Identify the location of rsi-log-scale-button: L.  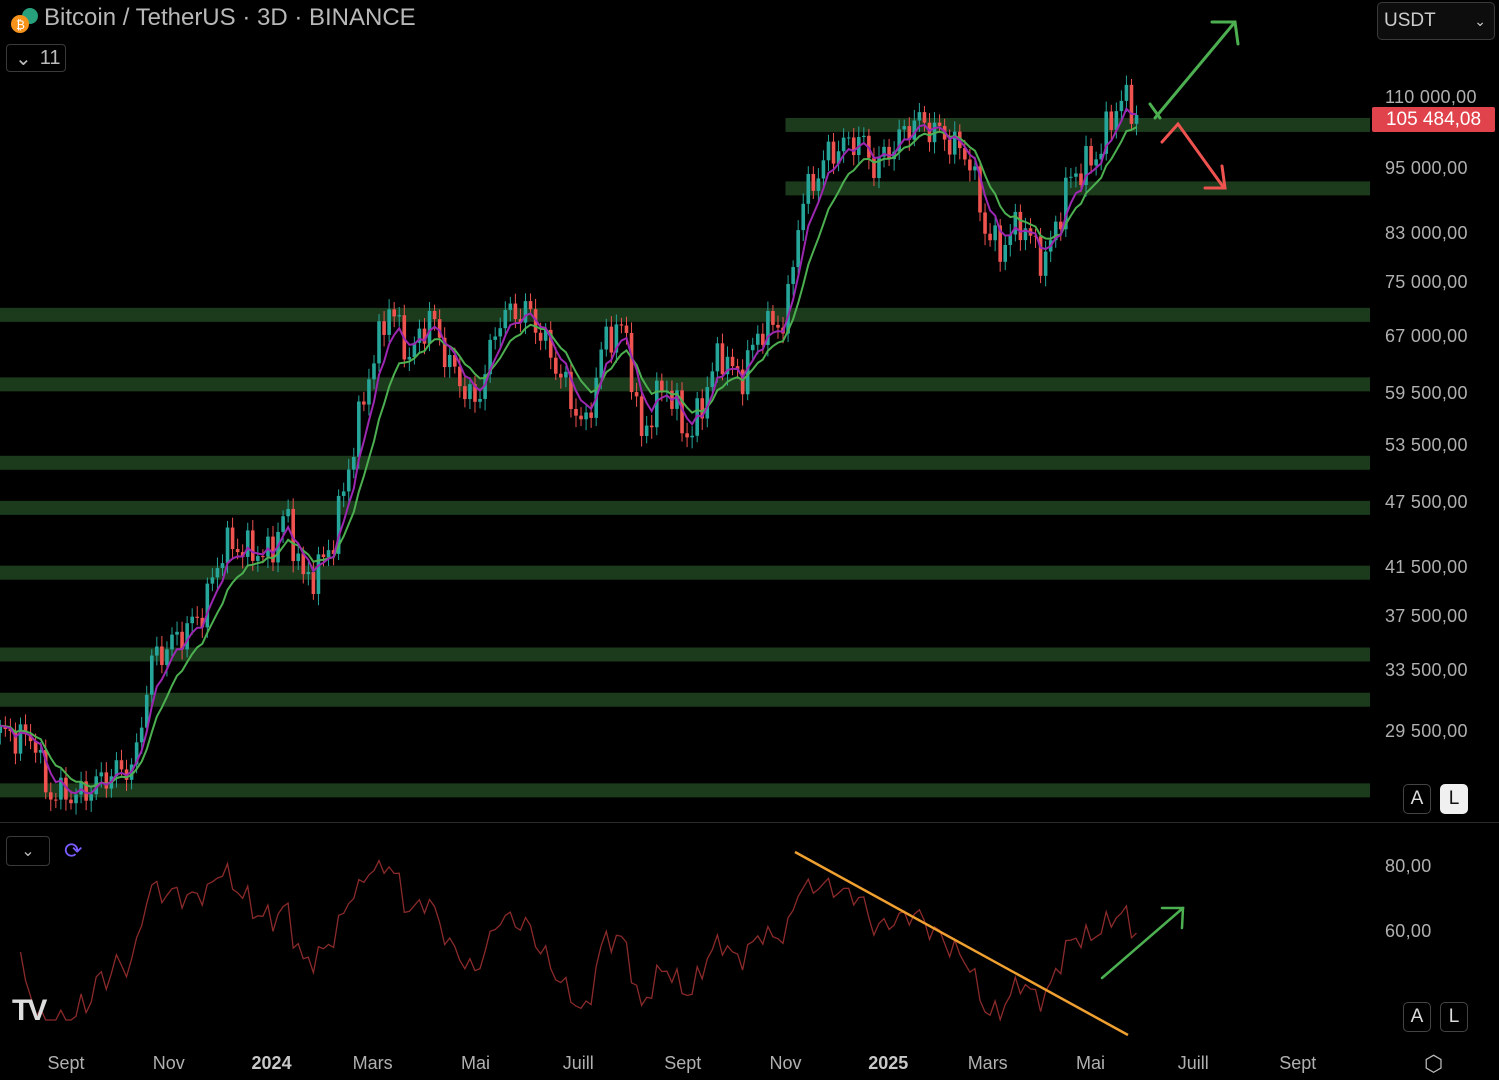
(1454, 1017).